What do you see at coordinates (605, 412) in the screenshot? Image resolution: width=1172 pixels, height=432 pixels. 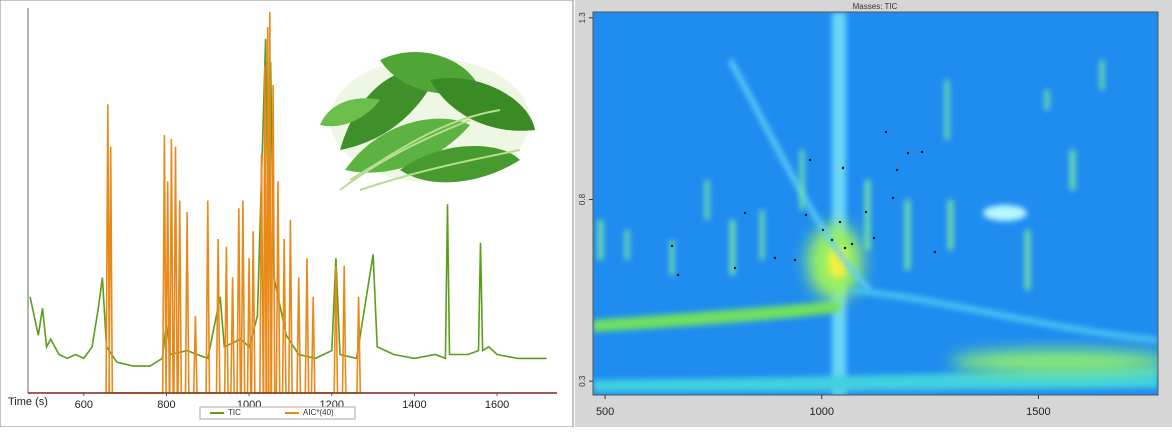 I see `x-tick-label: 500` at bounding box center [605, 412].